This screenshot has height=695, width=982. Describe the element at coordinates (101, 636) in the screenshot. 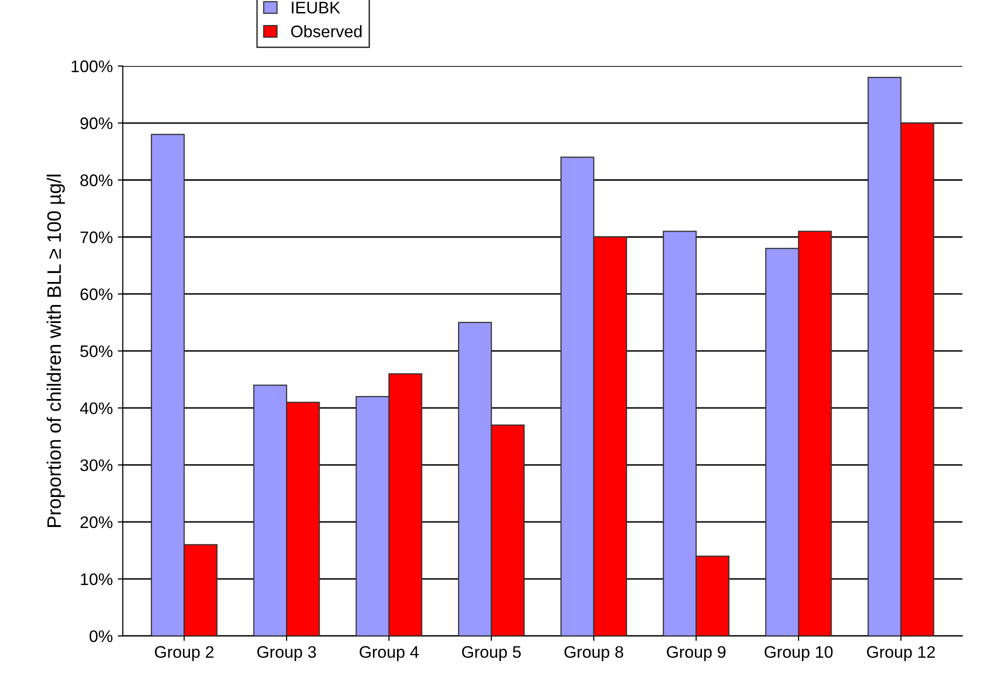

I see `y-tick-label: 0%` at that location.